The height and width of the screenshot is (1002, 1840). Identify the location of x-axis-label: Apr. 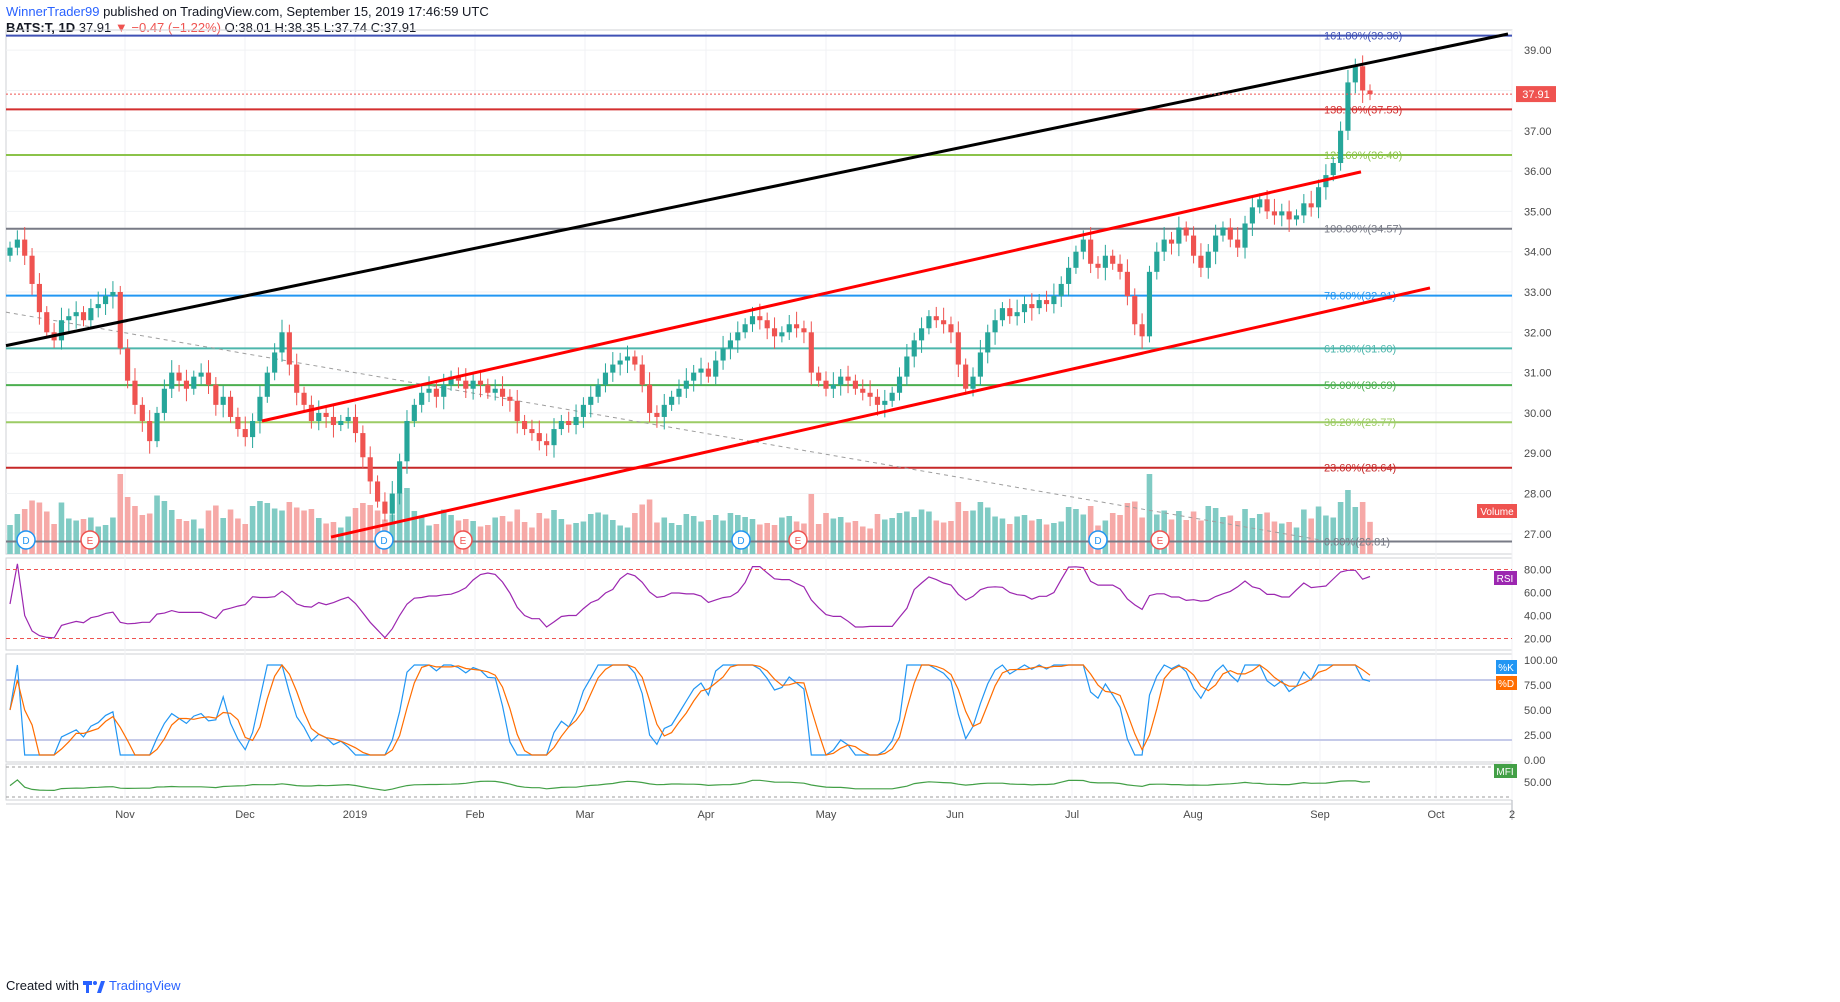
(705, 815).